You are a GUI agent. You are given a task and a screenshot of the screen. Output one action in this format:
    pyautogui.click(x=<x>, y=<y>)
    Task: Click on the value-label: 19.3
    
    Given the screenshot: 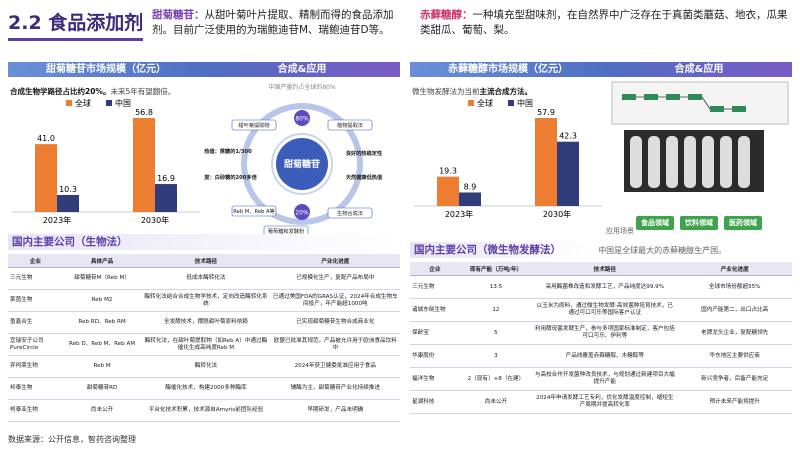 What is the action you would take?
    pyautogui.click(x=448, y=171)
    